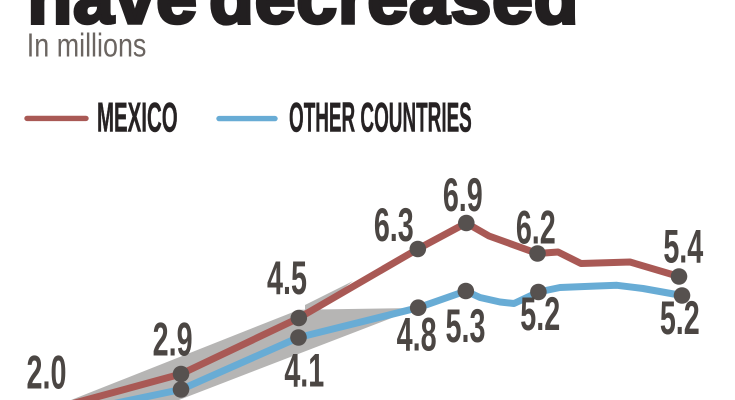  What do you see at coordinates (417, 334) in the screenshot?
I see `svg-text: 4.8` at bounding box center [417, 334].